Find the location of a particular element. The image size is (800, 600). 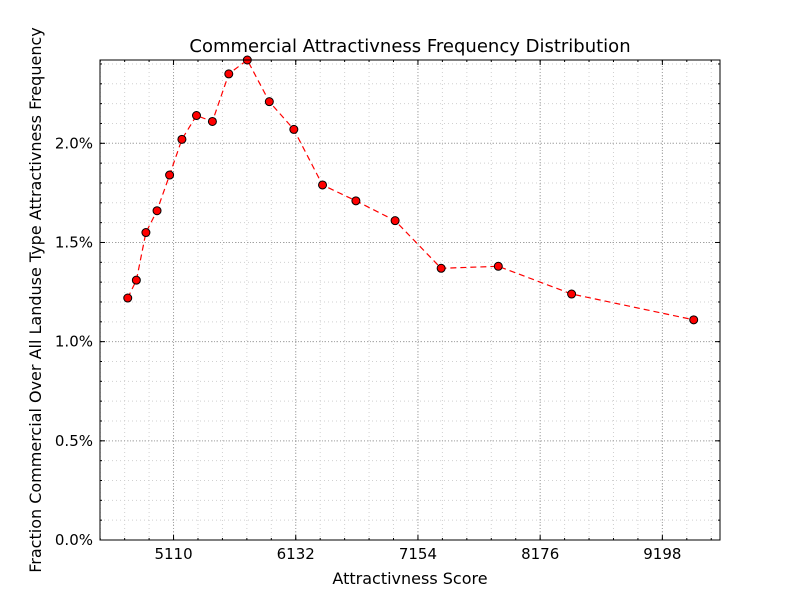

x-tick-label: 9198 is located at coordinates (662, 554).